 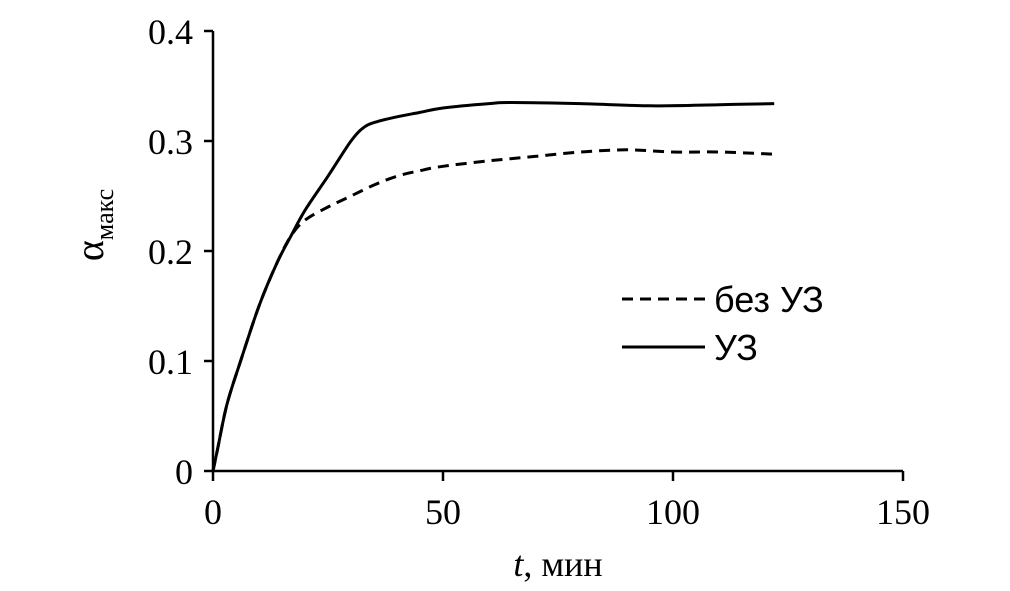 I want to click on x-tick-label: 150, so click(x=903, y=512).